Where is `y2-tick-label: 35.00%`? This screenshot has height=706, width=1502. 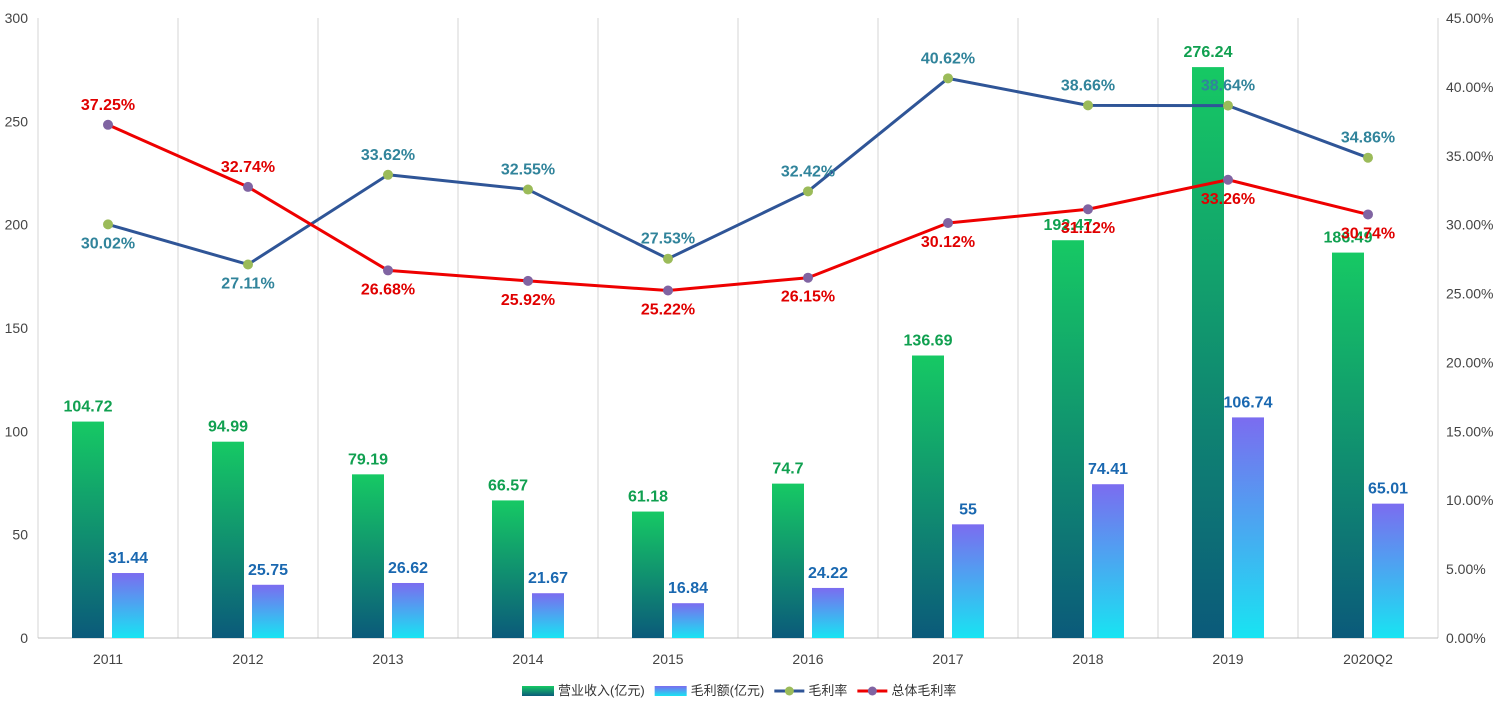 y2-tick-label: 35.00% is located at coordinates (1469, 156).